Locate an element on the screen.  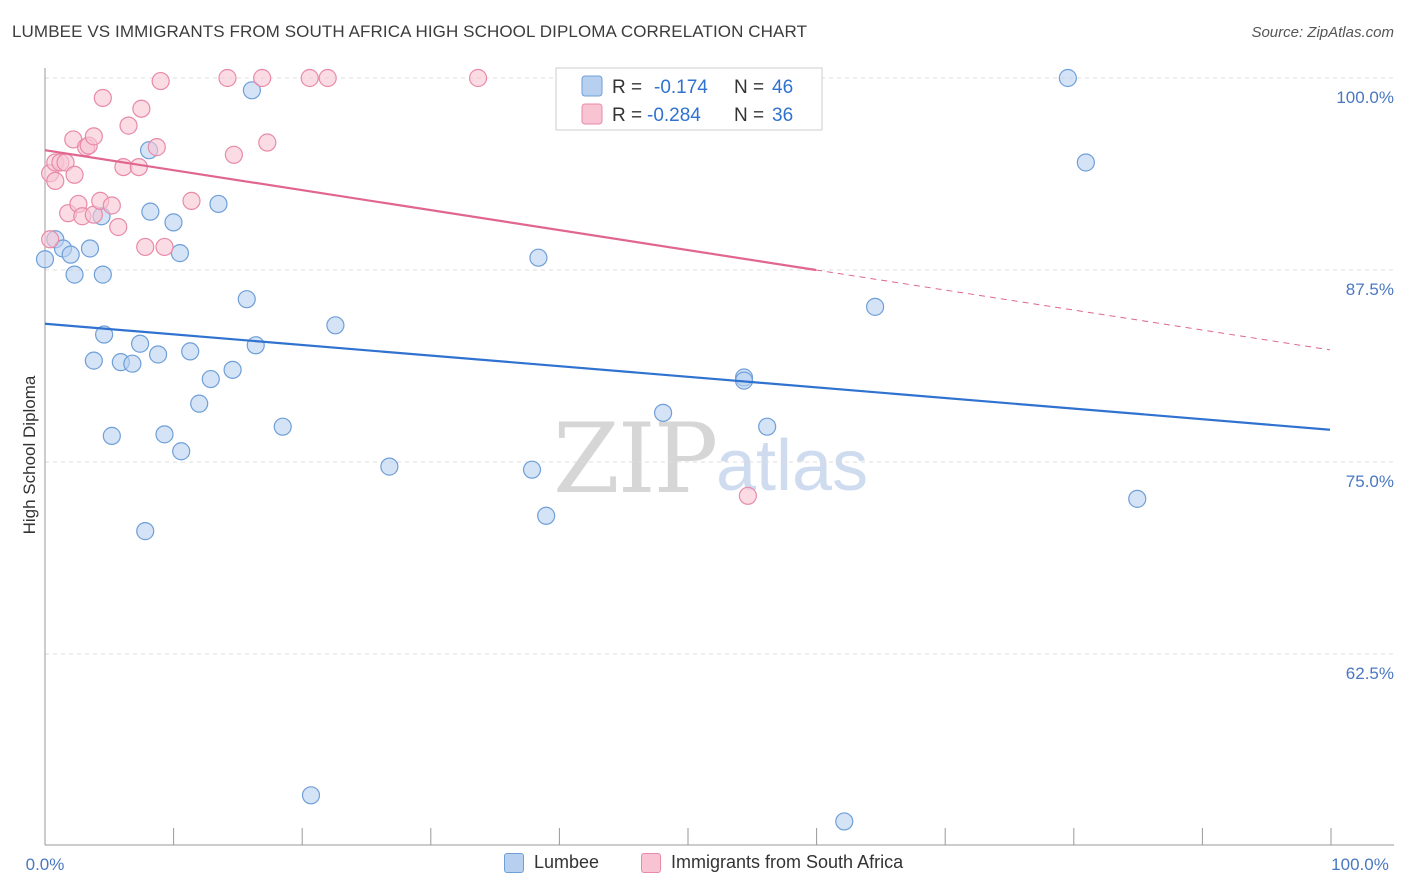
y-tick-label: 75.0% is located at coordinates (1370, 481).